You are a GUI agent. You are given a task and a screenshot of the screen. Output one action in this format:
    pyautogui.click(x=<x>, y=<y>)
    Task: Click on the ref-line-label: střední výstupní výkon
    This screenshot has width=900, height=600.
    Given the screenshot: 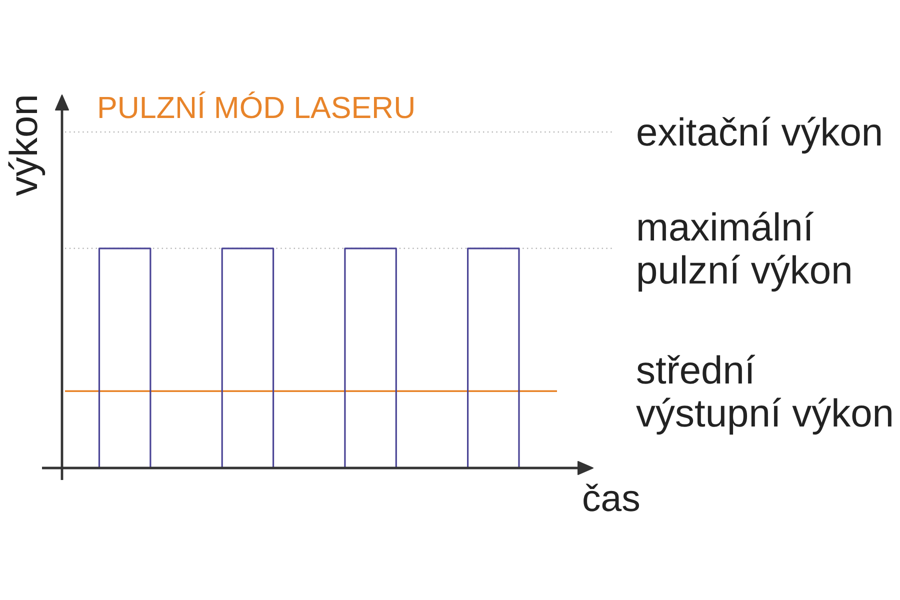 What is the action you would take?
    pyautogui.click(x=765, y=392)
    